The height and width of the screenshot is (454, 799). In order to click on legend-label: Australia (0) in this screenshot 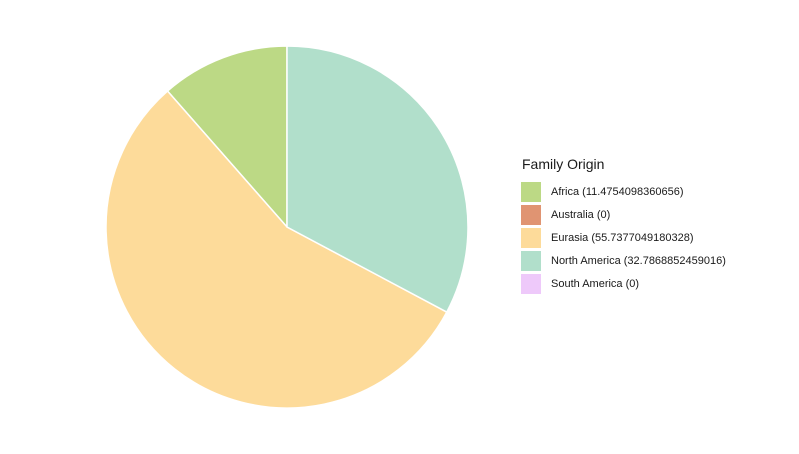, I will do `click(581, 214)`.